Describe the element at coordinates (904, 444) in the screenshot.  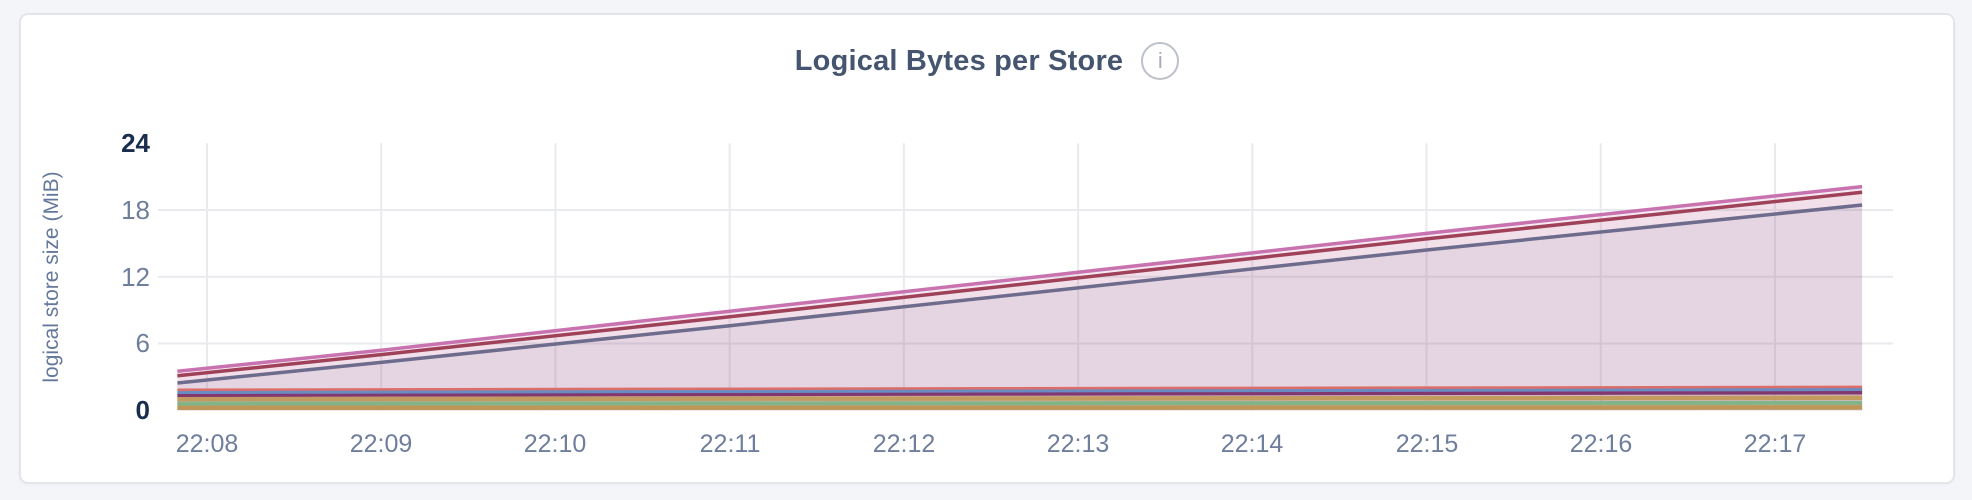
I see `x-tick-label-2212: 22:12` at that location.